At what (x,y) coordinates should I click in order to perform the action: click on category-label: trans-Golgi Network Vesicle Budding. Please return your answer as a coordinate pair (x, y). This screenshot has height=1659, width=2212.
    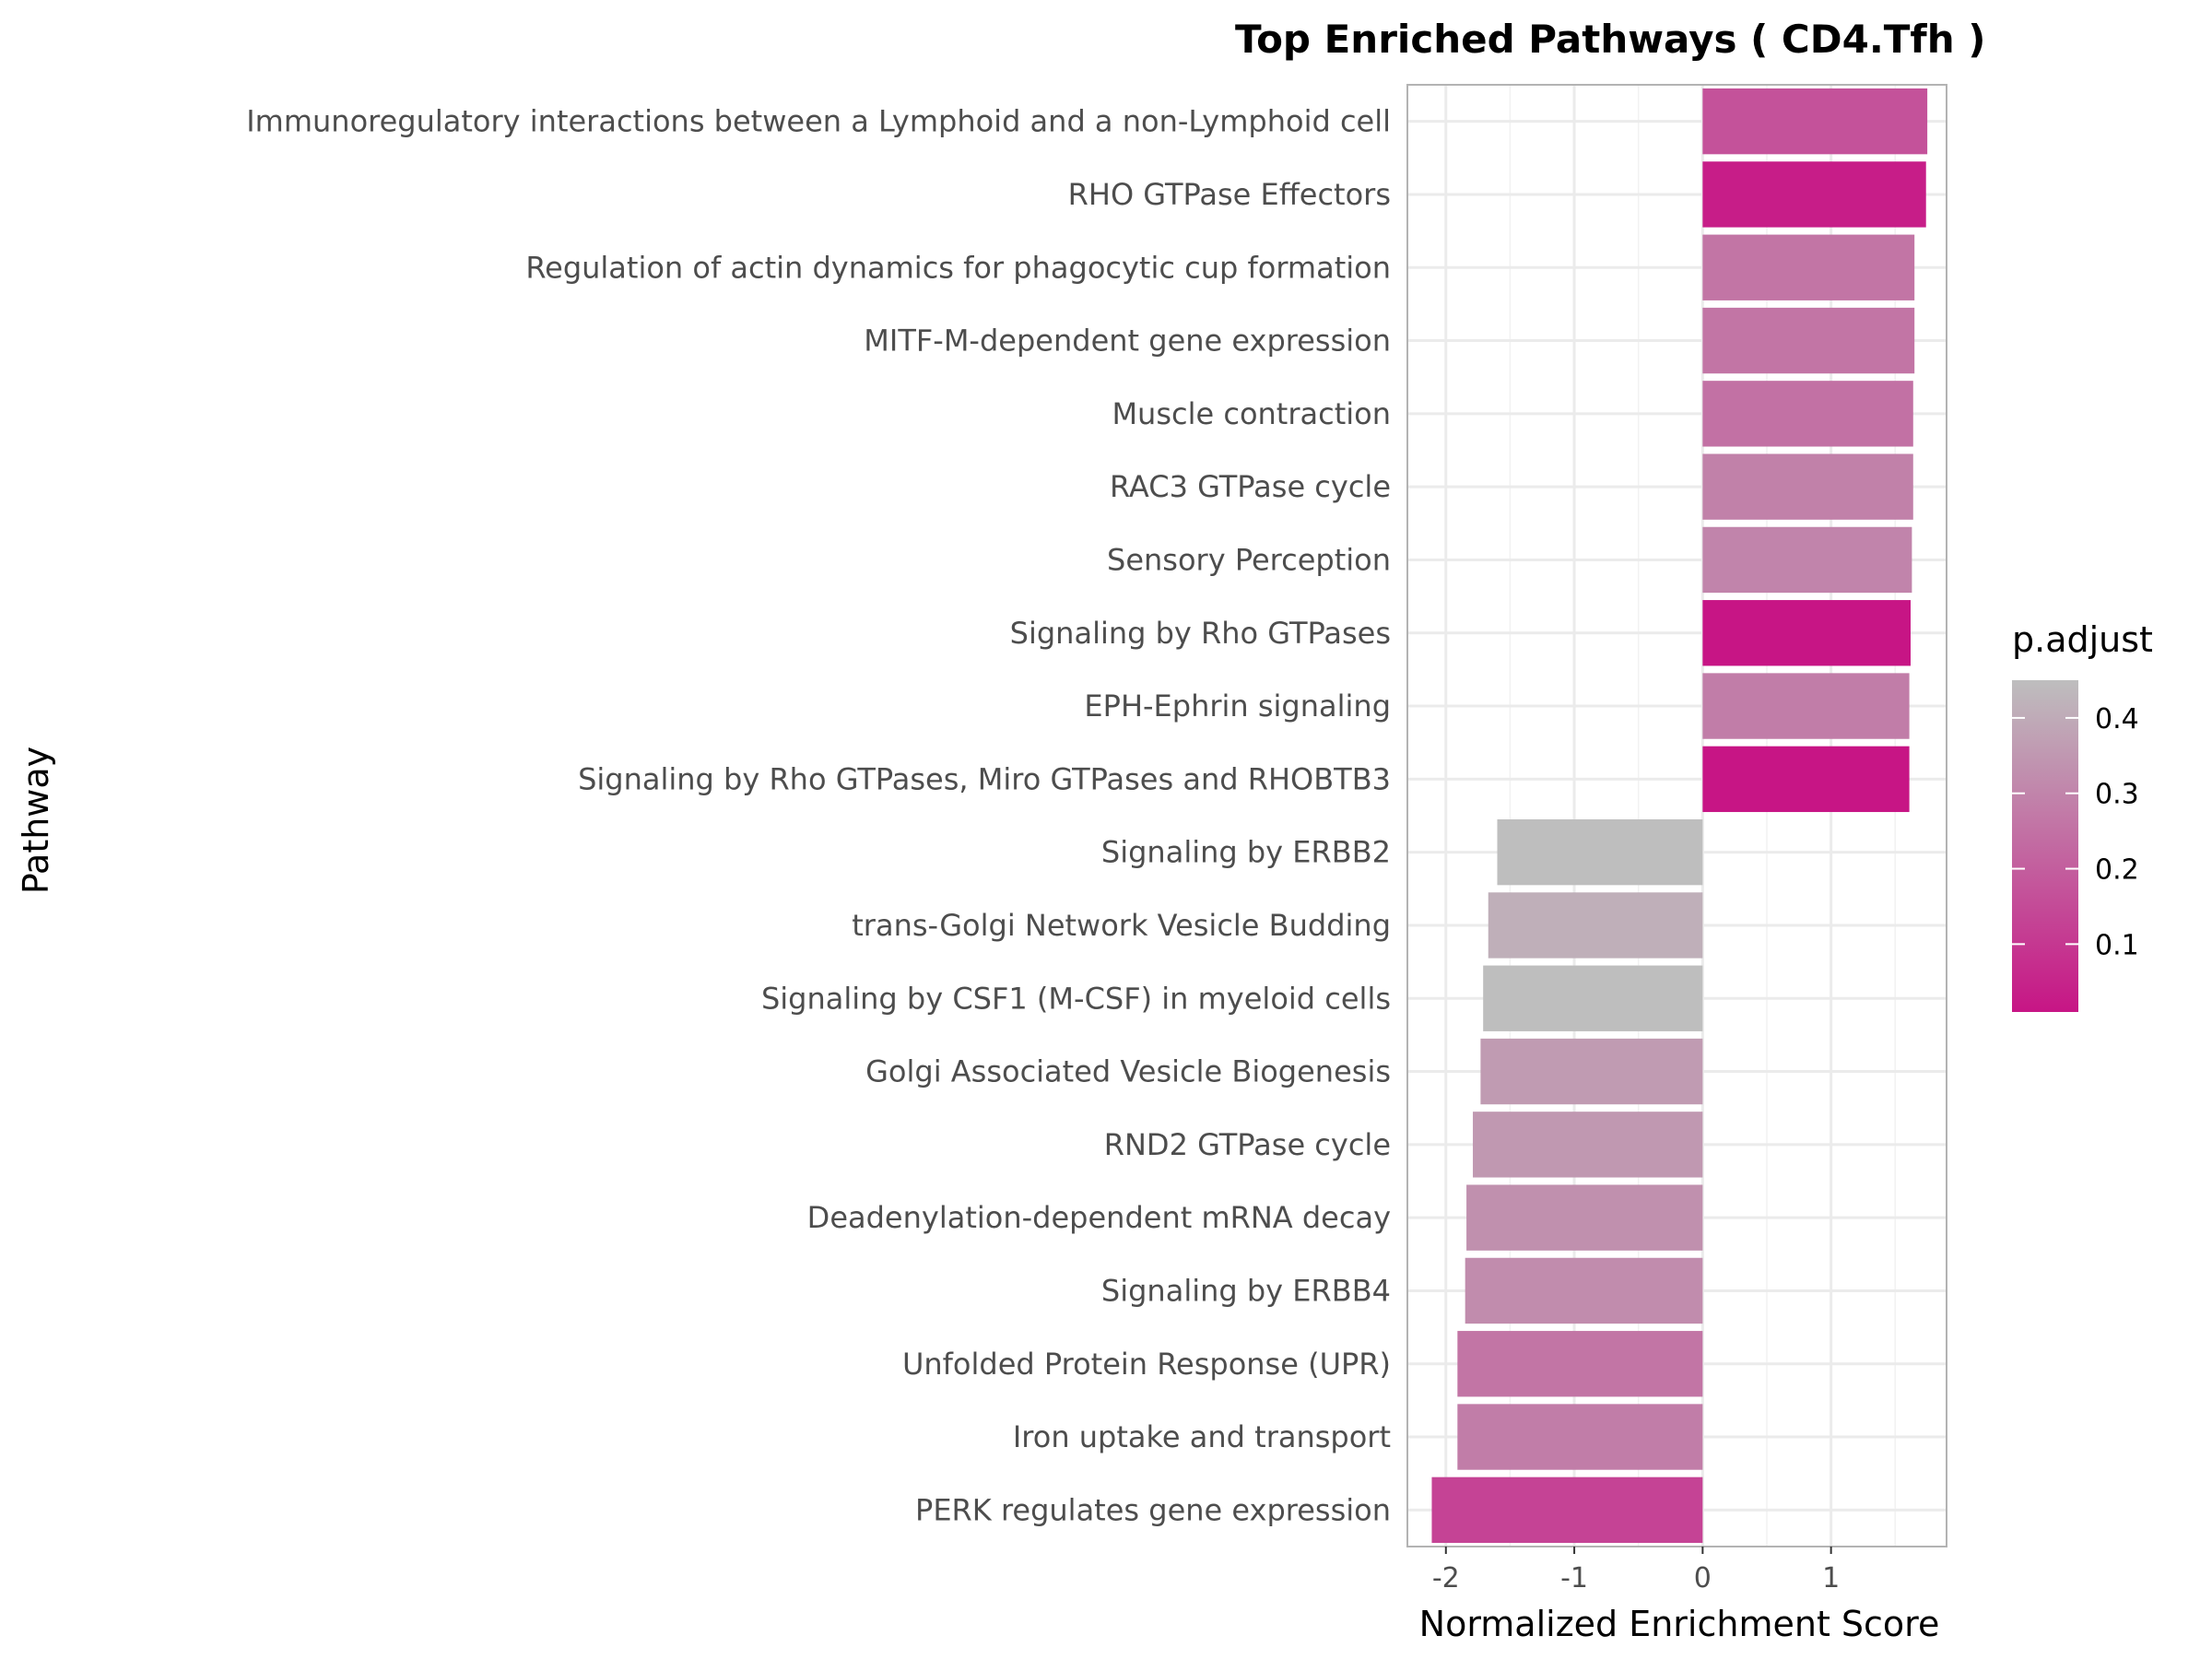
    Looking at the image, I should click on (1121, 925).